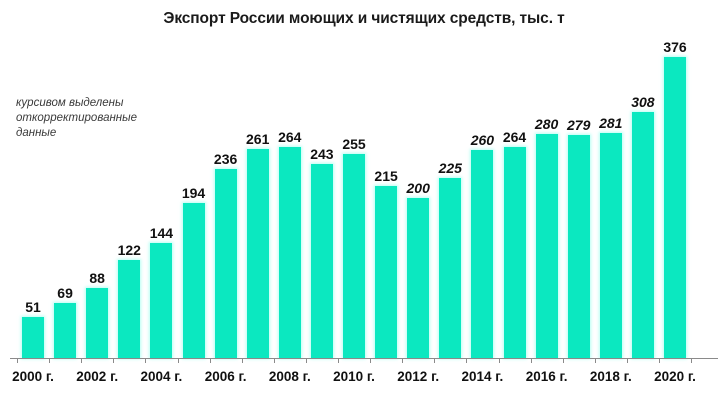  I want to click on bar-group: 51, so click(33, 329).